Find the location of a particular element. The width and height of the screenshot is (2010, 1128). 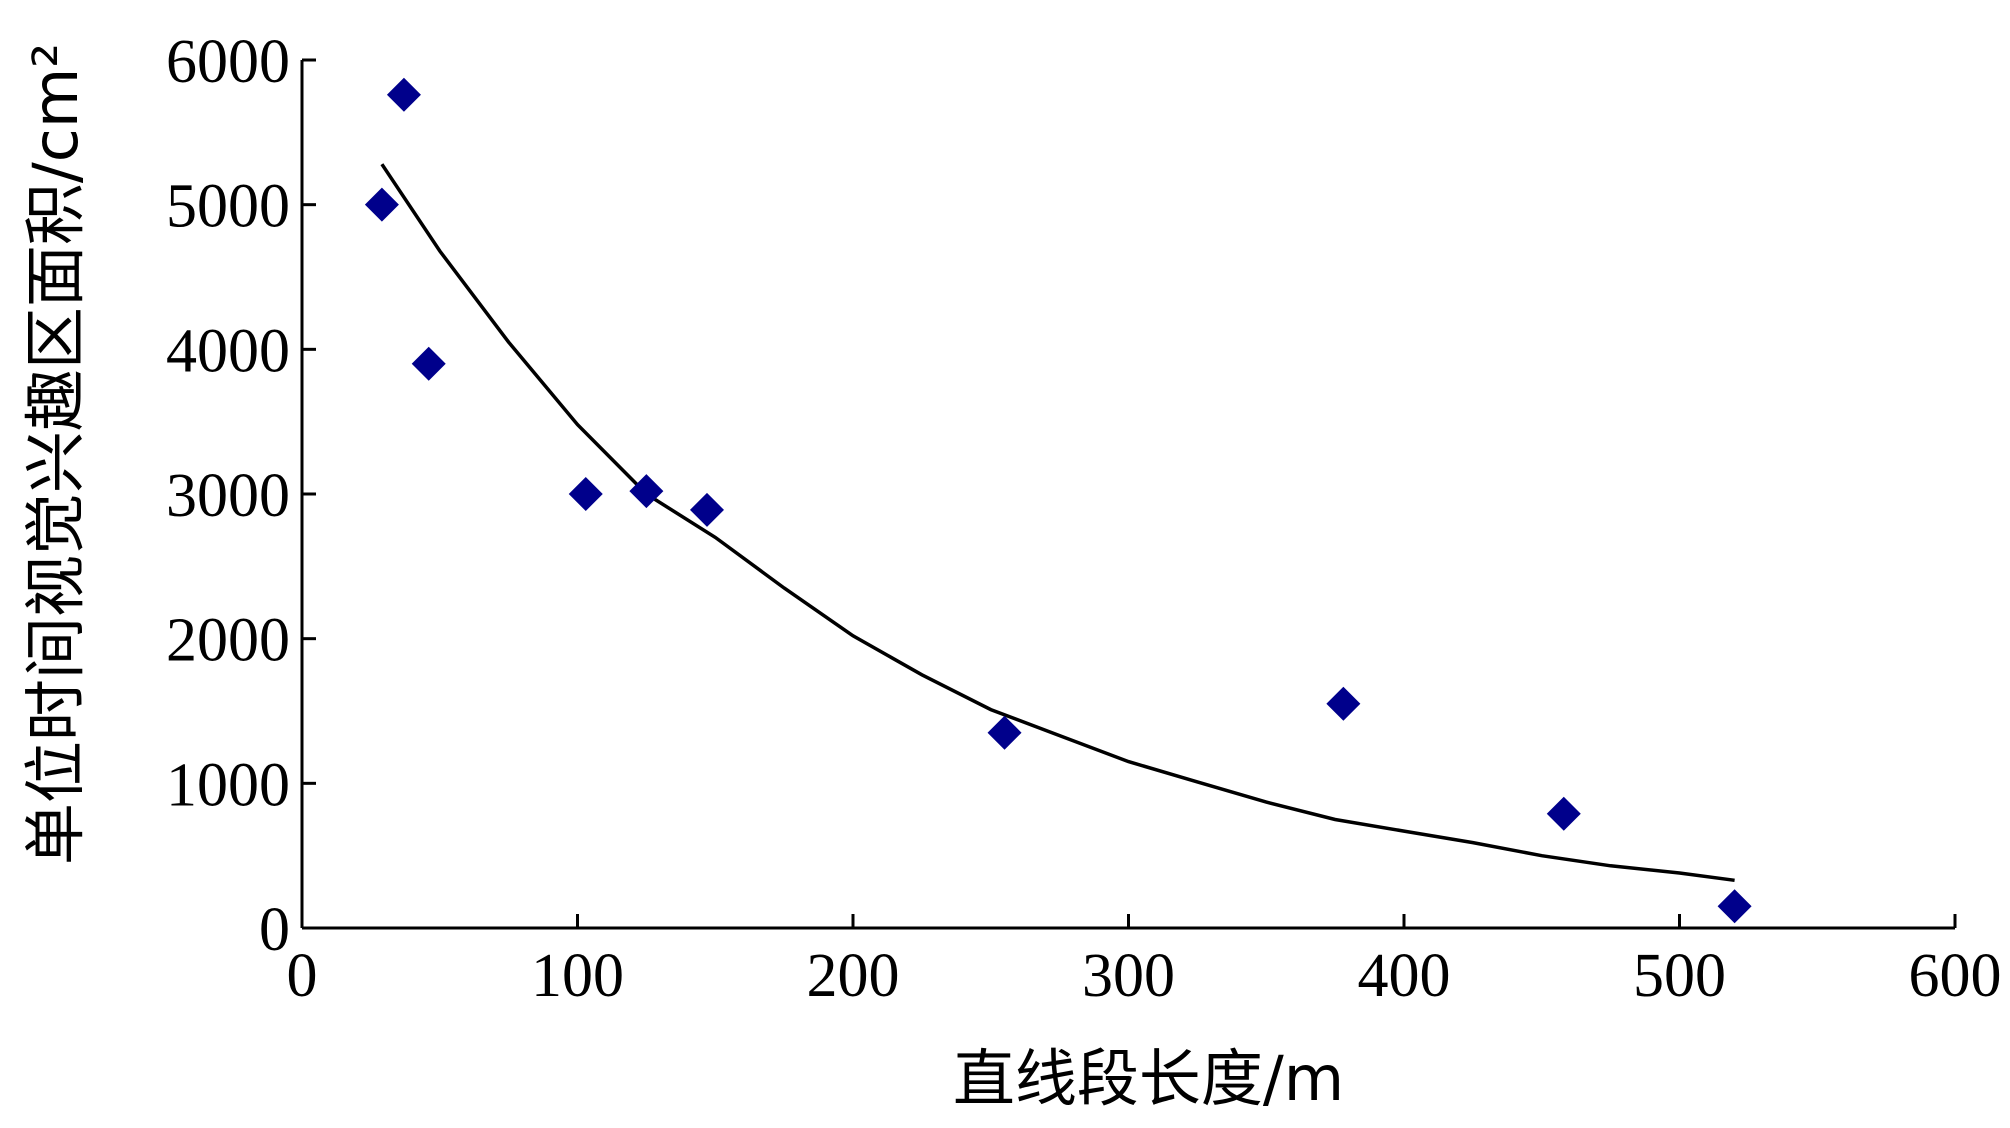

x-tick-label: 600 is located at coordinates (1955, 976).